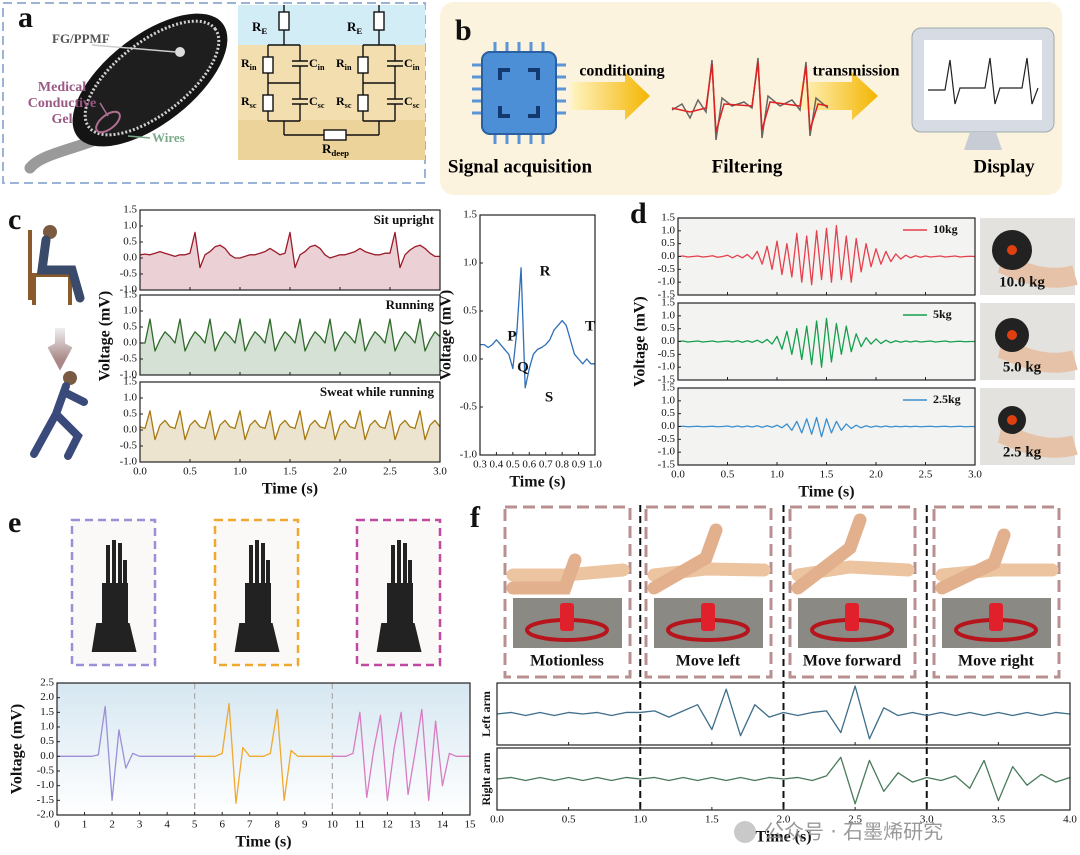 This screenshot has height=855, width=1080. Describe the element at coordinates (1004, 166) in the screenshot. I see `step-label: Display` at that location.